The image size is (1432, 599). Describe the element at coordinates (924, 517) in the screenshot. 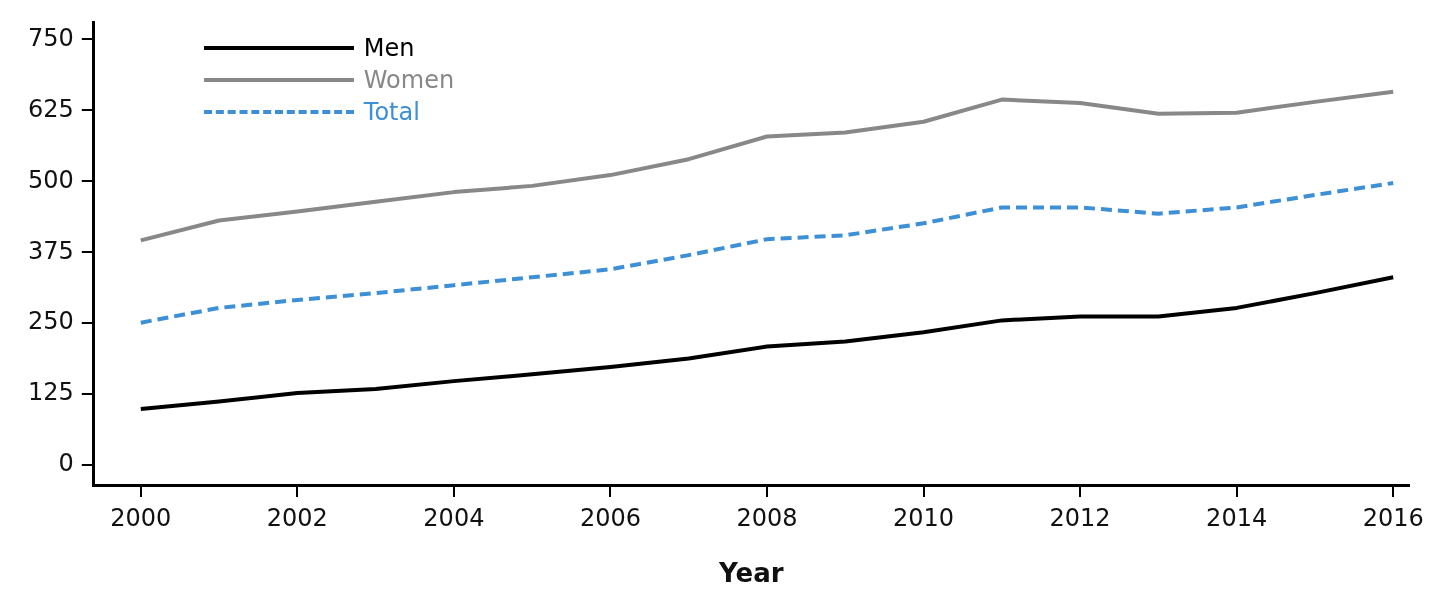

I see `x-tick-label: 2010` at that location.